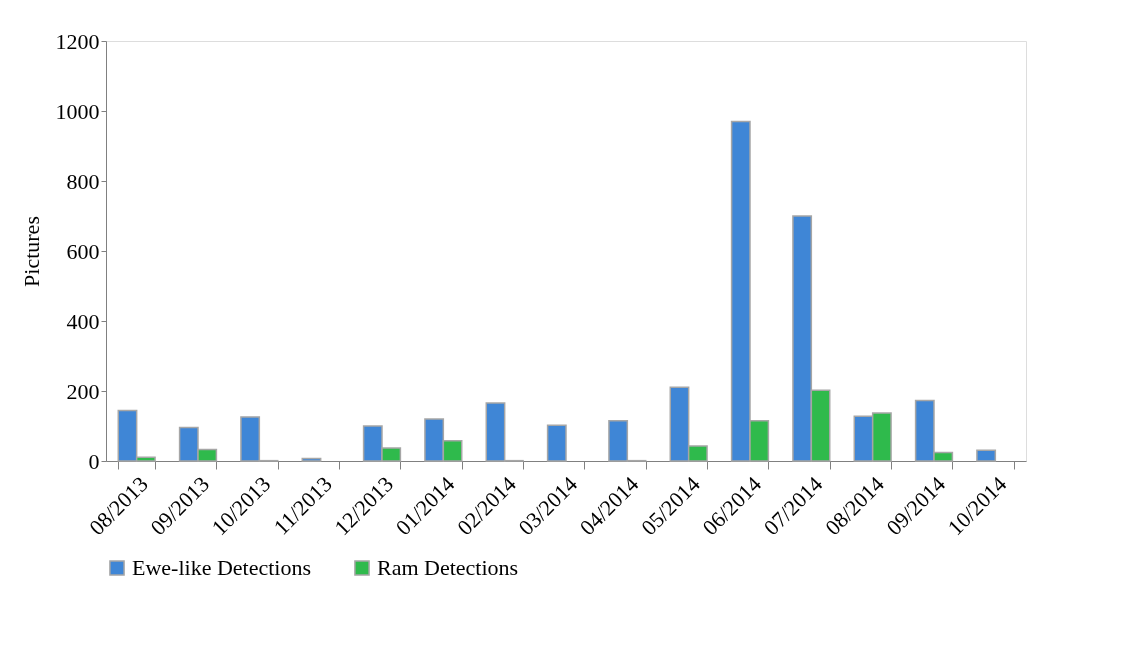  Describe the element at coordinates (448, 567) in the screenshot. I see `legend-label: Ram Detections` at that location.